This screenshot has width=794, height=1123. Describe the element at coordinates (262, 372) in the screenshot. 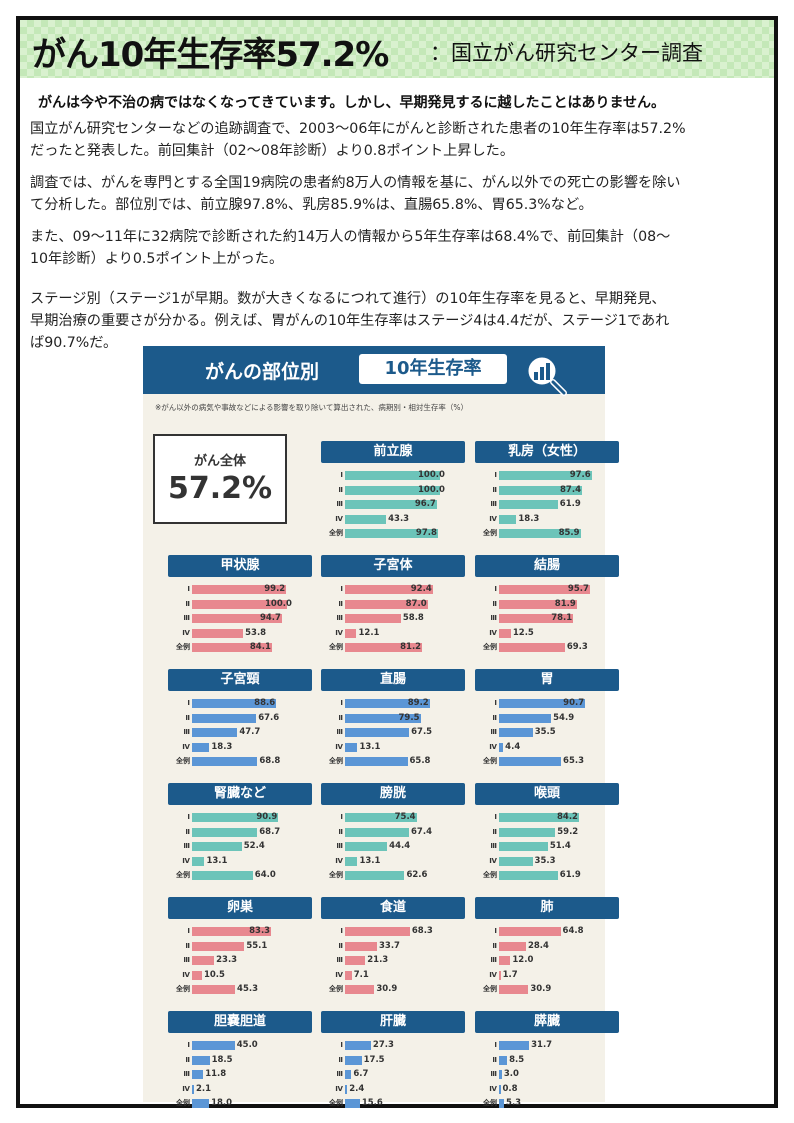

I see `infographic-title: がんの部位別` at that location.